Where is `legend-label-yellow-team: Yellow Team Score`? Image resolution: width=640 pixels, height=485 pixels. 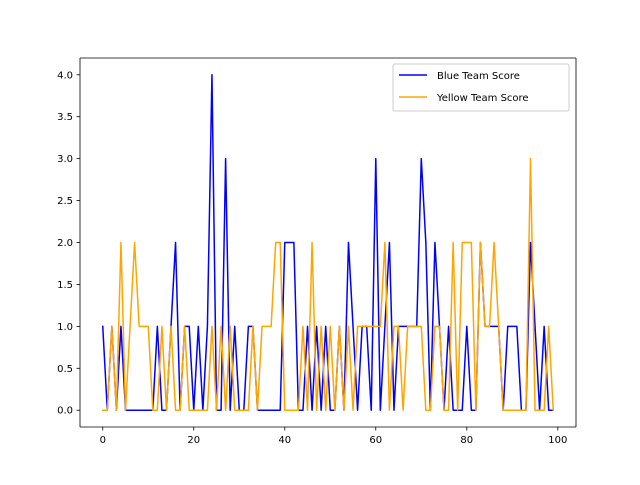
legend-label-yellow-team: Yellow Team Score is located at coordinates (482, 98).